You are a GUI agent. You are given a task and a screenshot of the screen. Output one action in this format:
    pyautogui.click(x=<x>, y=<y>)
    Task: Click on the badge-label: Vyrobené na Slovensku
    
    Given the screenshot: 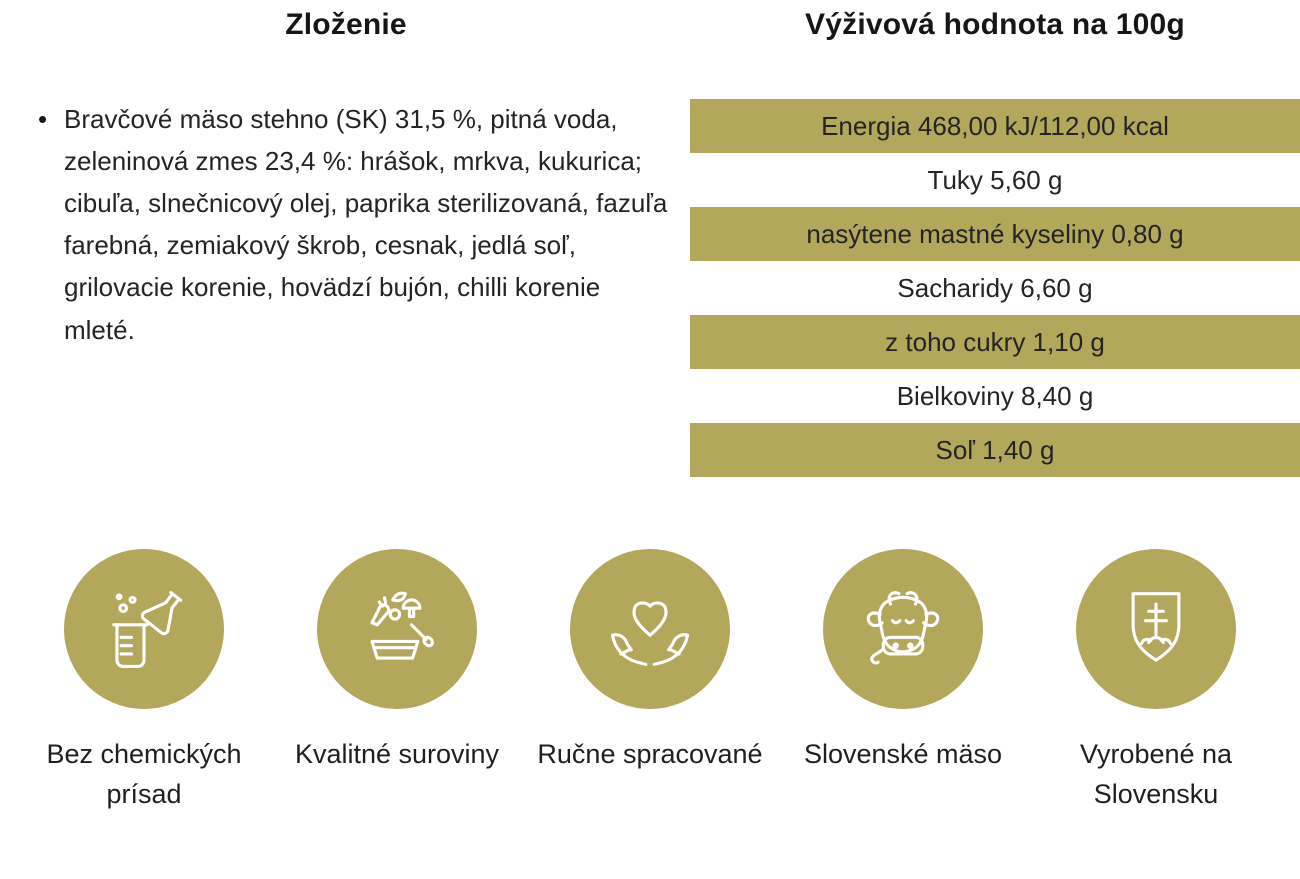 What is the action you would take?
    pyautogui.click(x=1156, y=774)
    